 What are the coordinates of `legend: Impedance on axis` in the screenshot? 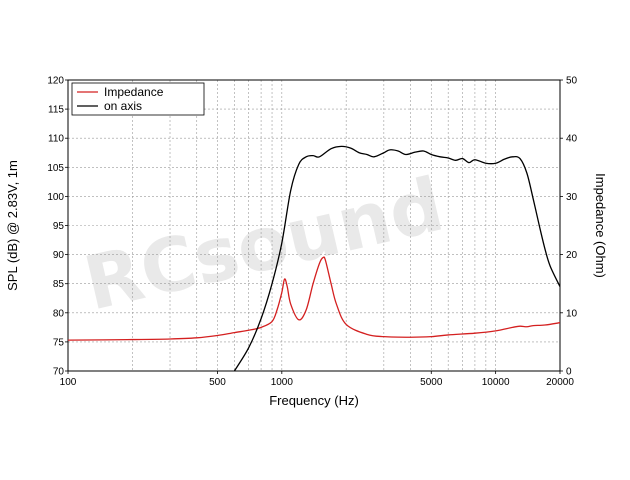 It's located at (138, 99).